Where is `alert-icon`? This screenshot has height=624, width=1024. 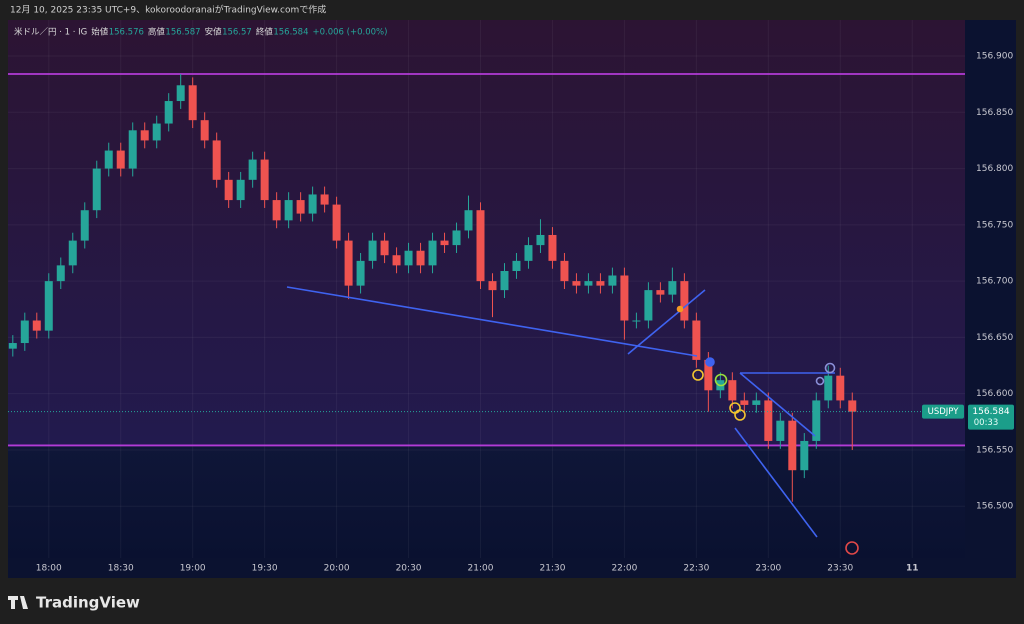
alert-icon is located at coordinates (852, 548).